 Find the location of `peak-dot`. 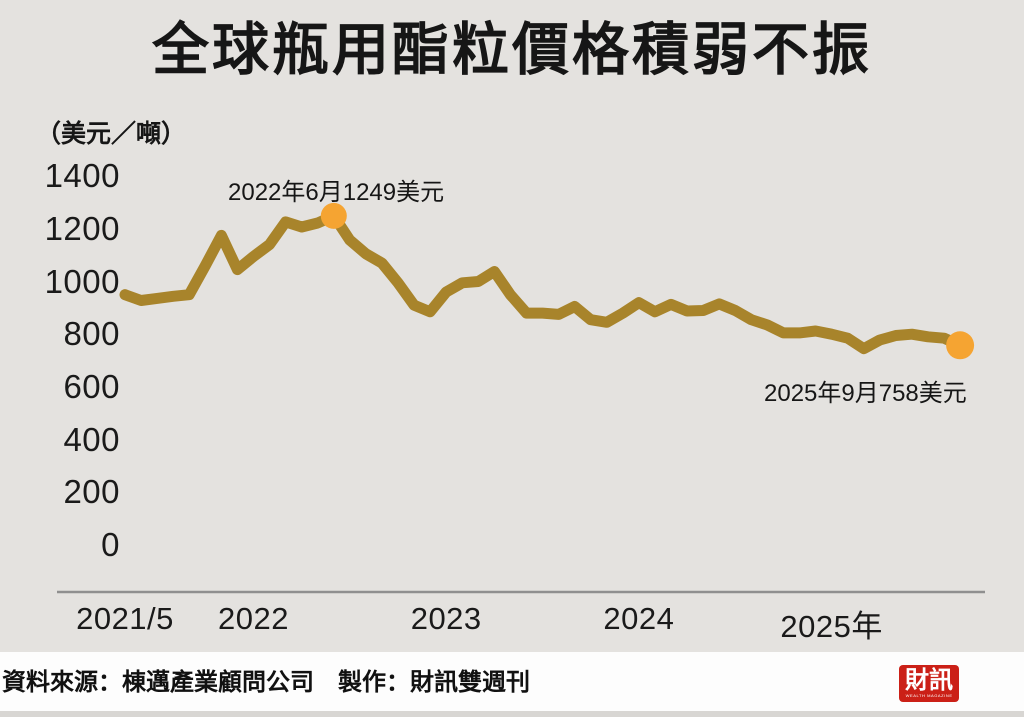

peak-dot is located at coordinates (333, 215).